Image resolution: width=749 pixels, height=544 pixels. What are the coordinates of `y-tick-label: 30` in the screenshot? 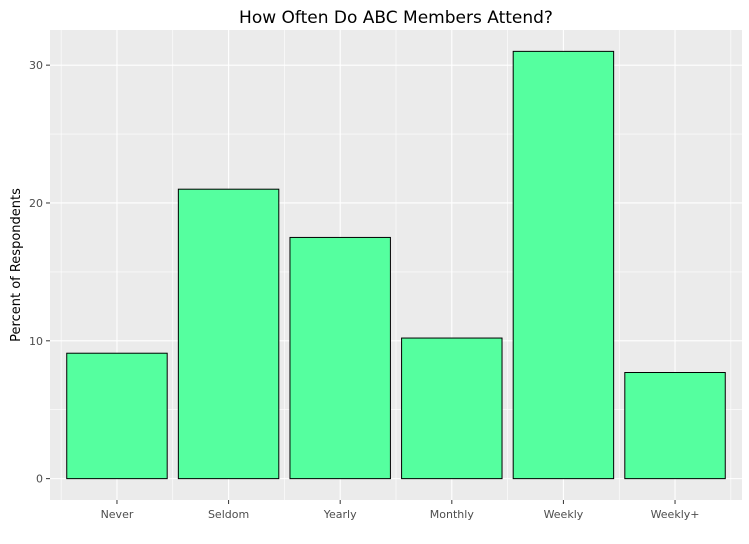 It's located at (36, 65).